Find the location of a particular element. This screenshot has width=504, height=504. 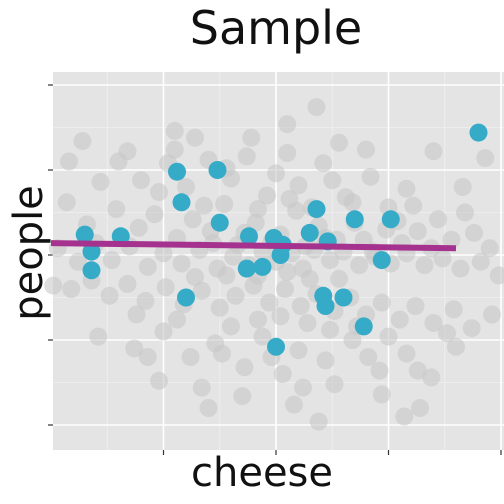

x-axis-label: cheese is located at coordinates (262, 473).